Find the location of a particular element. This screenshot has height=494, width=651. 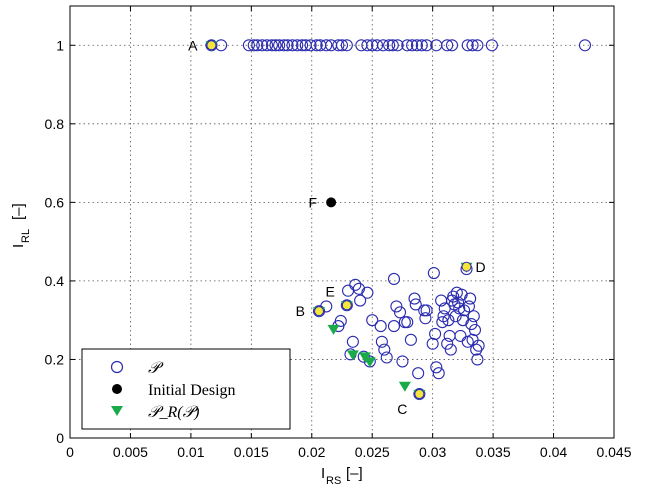

x-axis-label-unit: [–] is located at coordinates (354, 473).